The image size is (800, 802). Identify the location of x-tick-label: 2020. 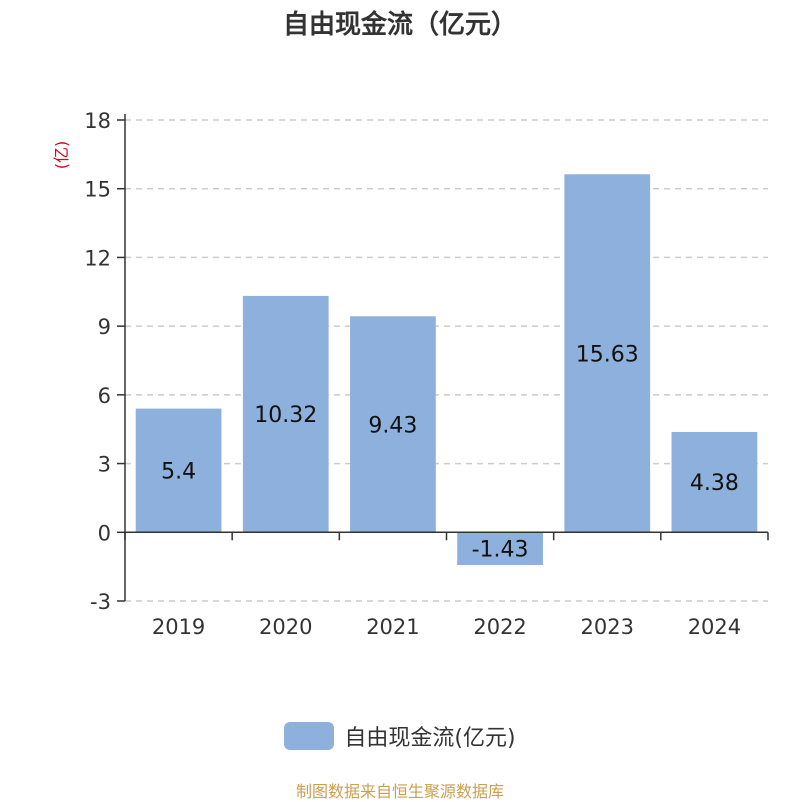
(285, 627).